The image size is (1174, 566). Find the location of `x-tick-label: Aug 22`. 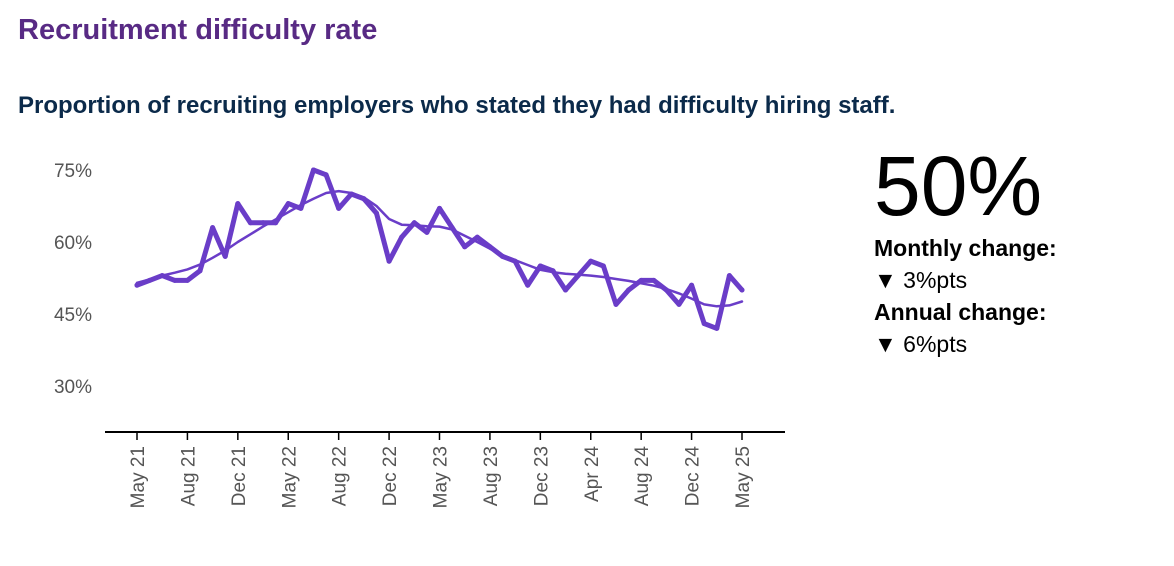

x-tick-label: Aug 22 is located at coordinates (340, 476).